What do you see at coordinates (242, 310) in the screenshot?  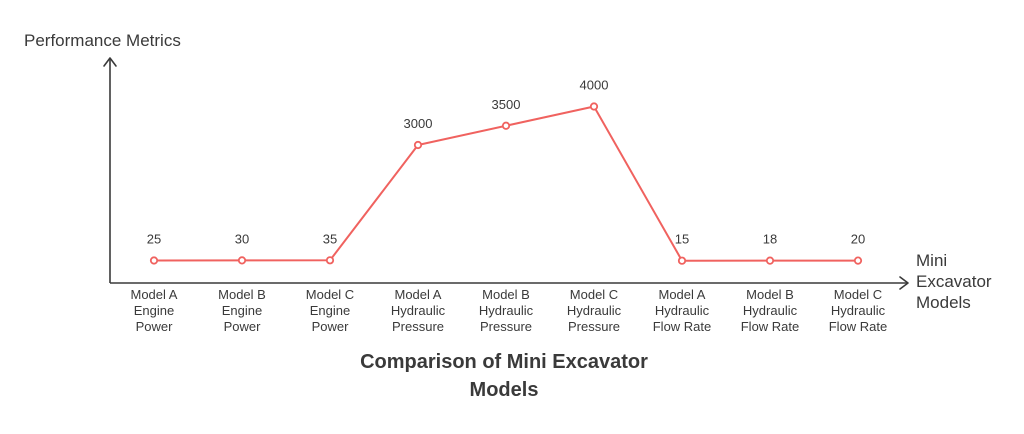 I see `x-tick-label: Model B Engine Power` at bounding box center [242, 310].